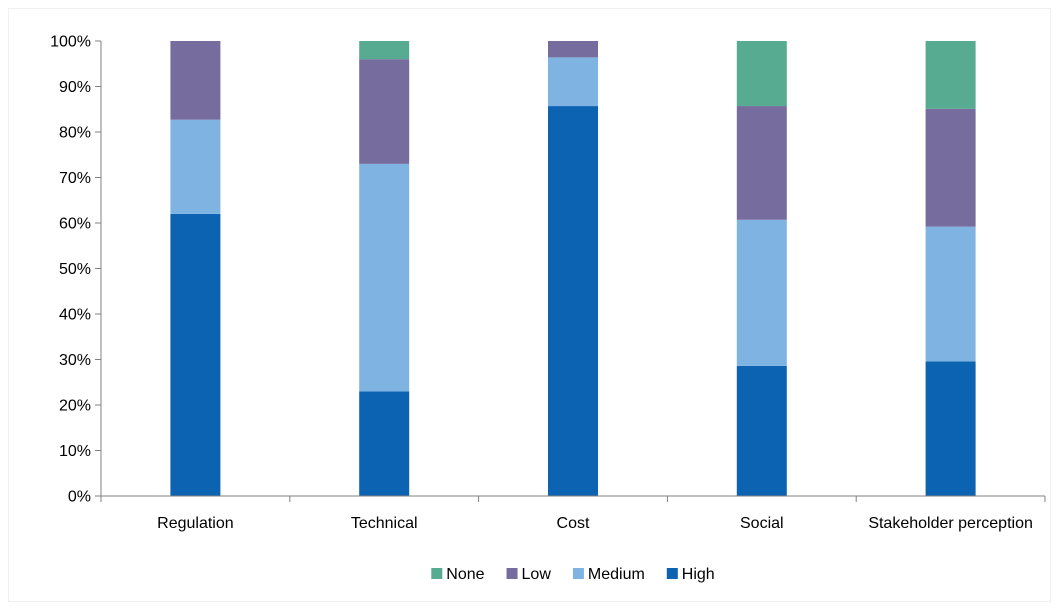 This screenshot has height=610, width=1059. Describe the element at coordinates (195, 80) in the screenshot. I see `bar-segment-low-regulation` at that location.